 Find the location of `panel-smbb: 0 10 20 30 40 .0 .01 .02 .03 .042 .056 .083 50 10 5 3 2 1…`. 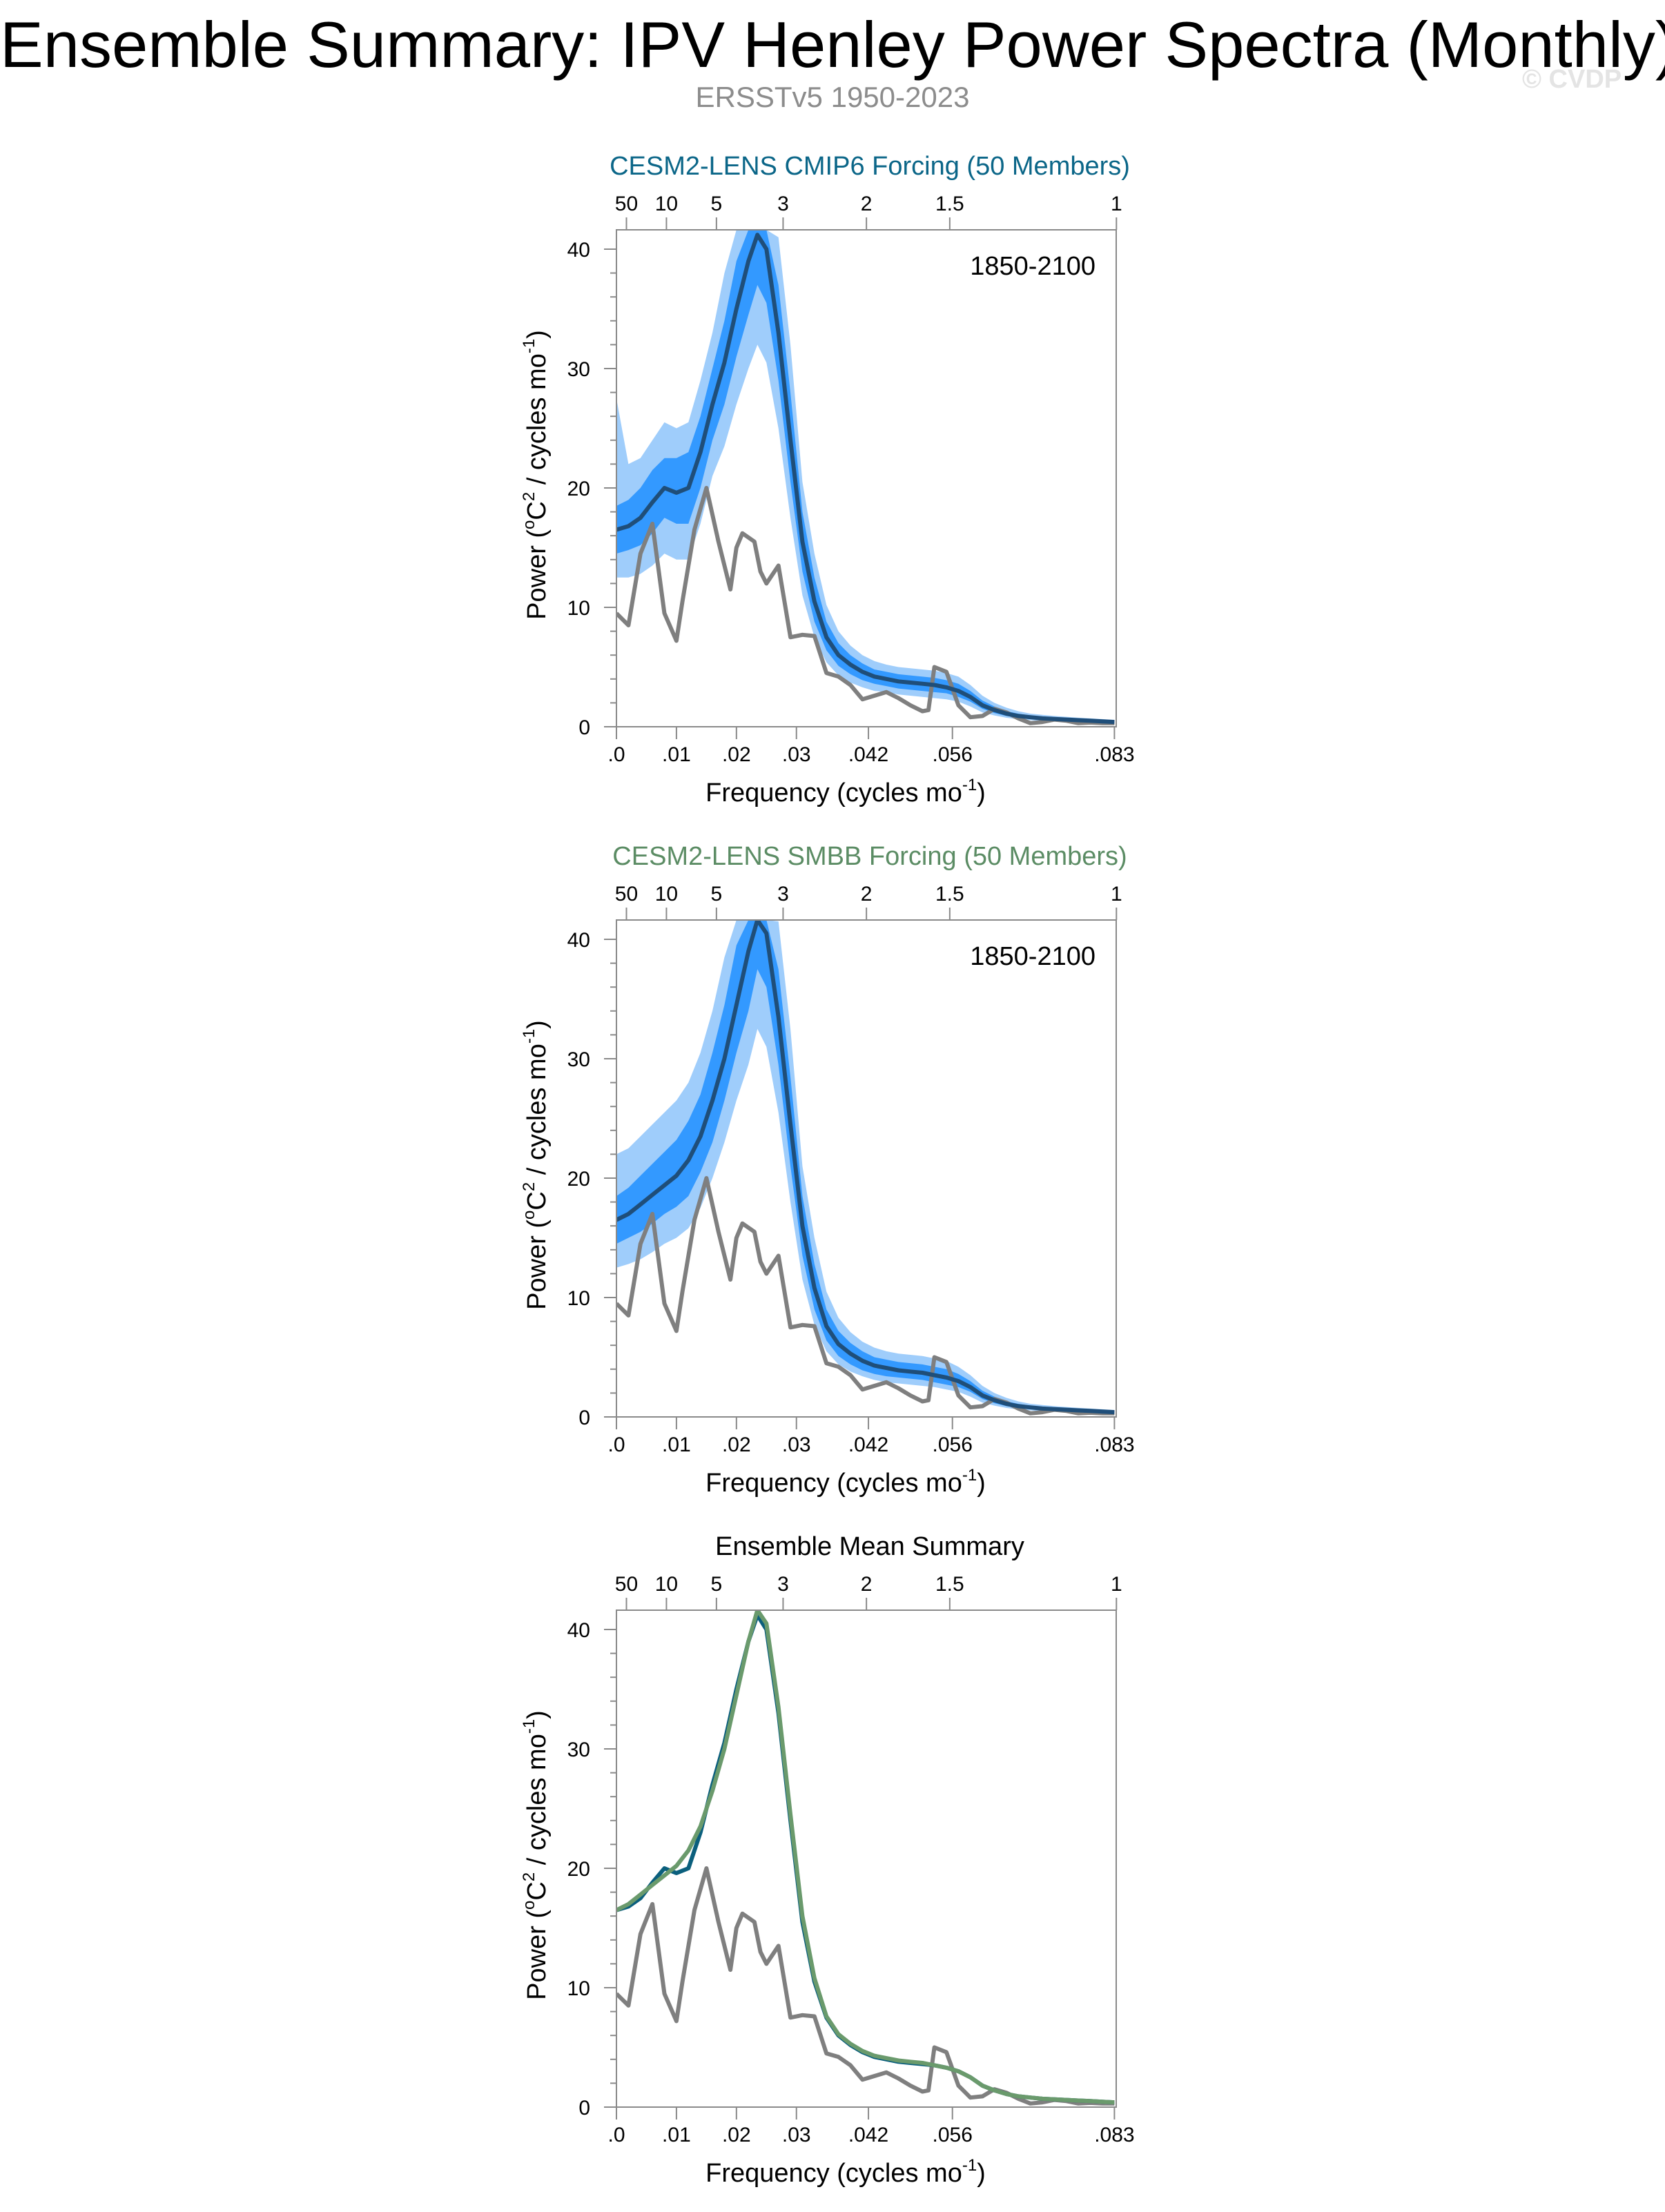

panel-smbb: 0 10 20 30 40 .0 .01 .02 .03 .042 .056 .083 50 10 5 3 2 1… is located at coordinates (828, 1170).